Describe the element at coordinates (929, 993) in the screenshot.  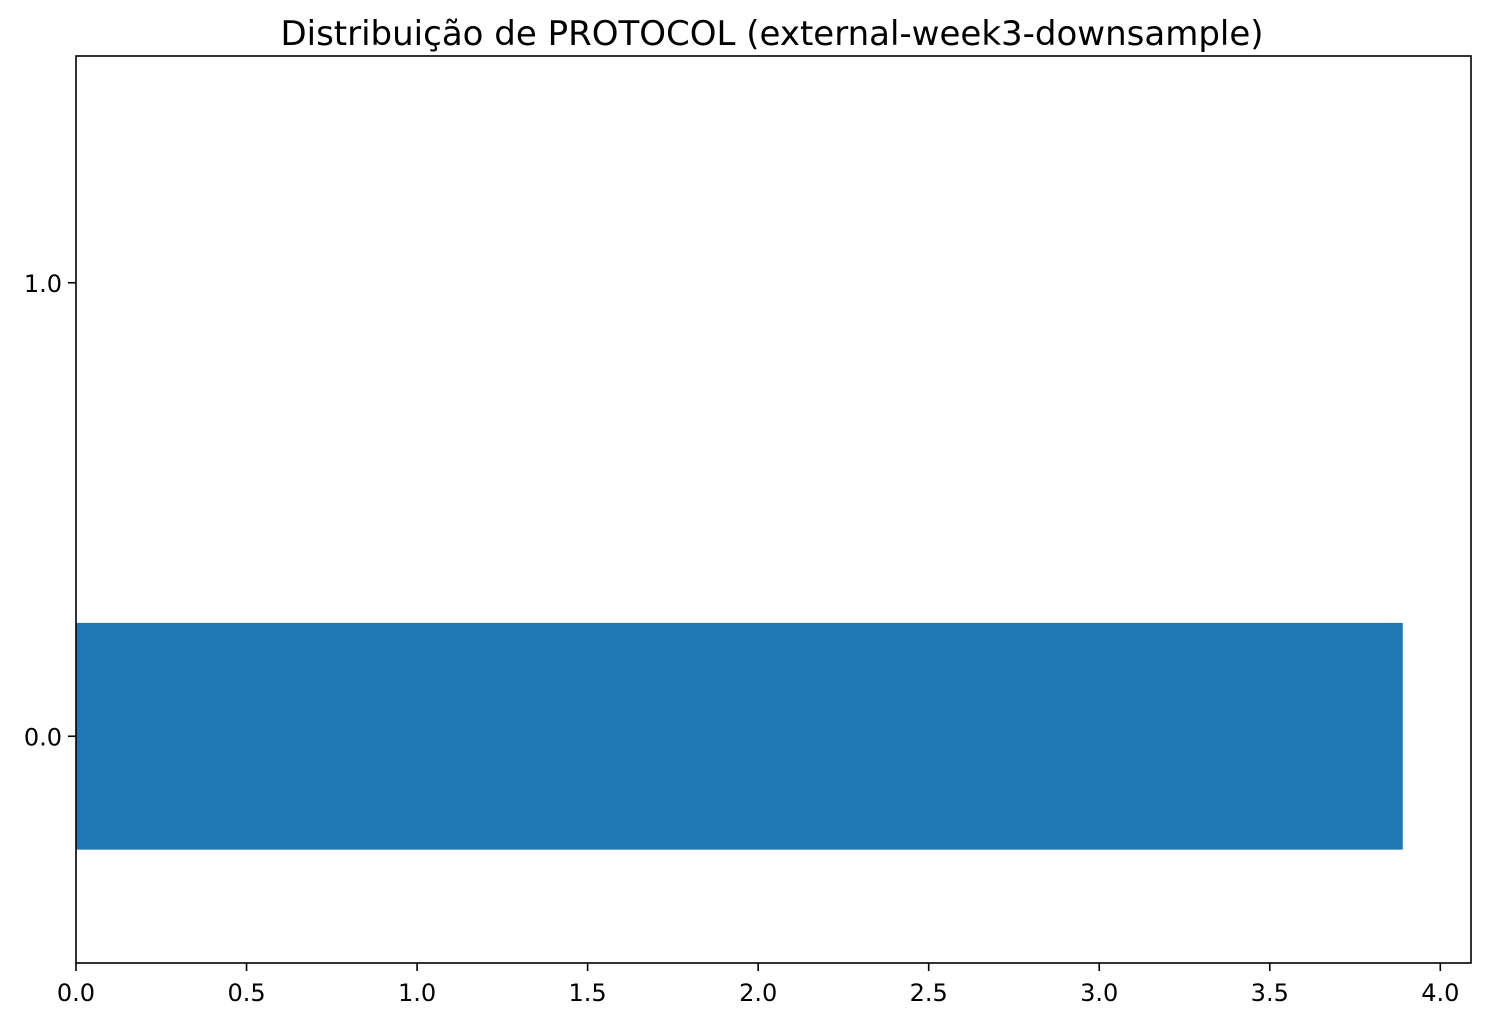
I see `x-tick-label: 2.5` at that location.